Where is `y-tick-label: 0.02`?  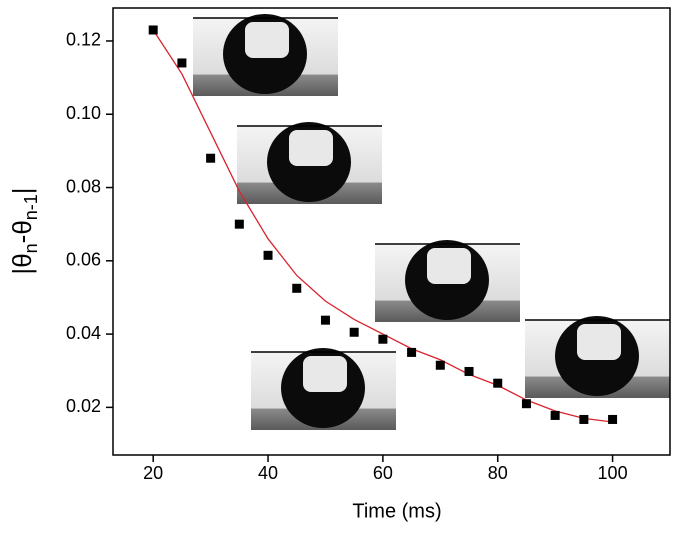
y-tick-label: 0.02 is located at coordinates (83, 406).